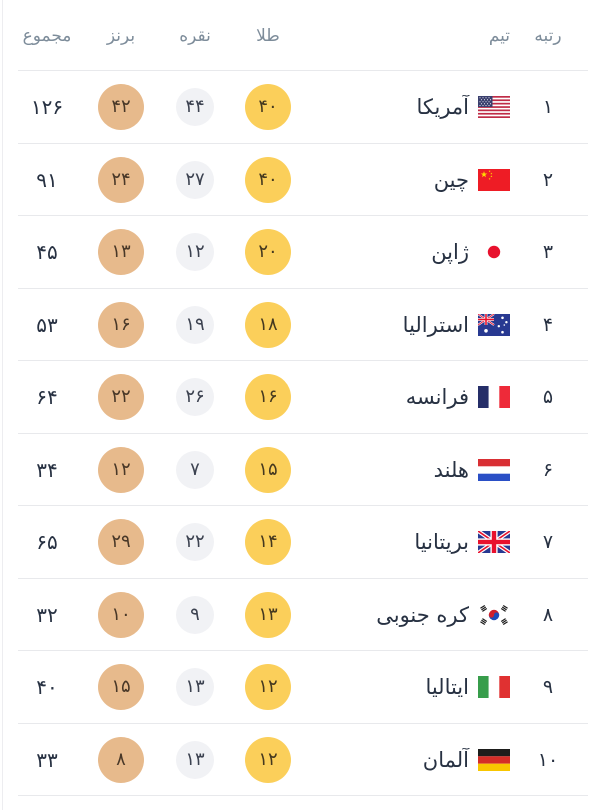 The width and height of the screenshot is (600, 810). I want to click on silver-cell: ۲۷, so click(195, 179).